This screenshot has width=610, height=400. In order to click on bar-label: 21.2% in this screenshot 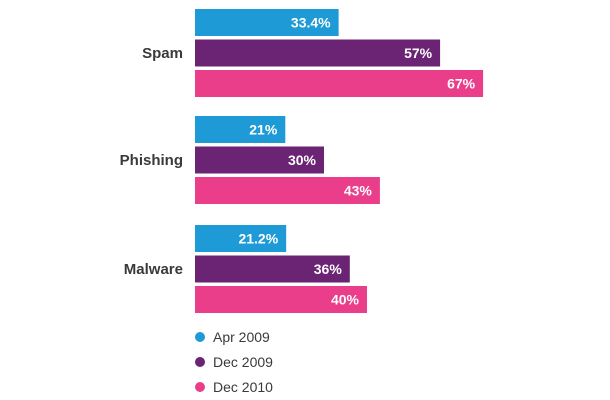, I will do `click(258, 239)`.